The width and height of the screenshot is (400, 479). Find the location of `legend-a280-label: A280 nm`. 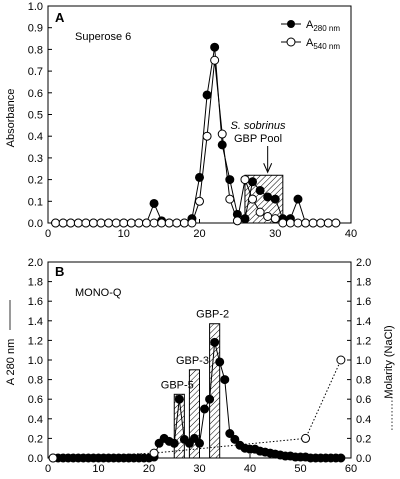

legend-a280-label: A280 nm is located at coordinates (323, 26).